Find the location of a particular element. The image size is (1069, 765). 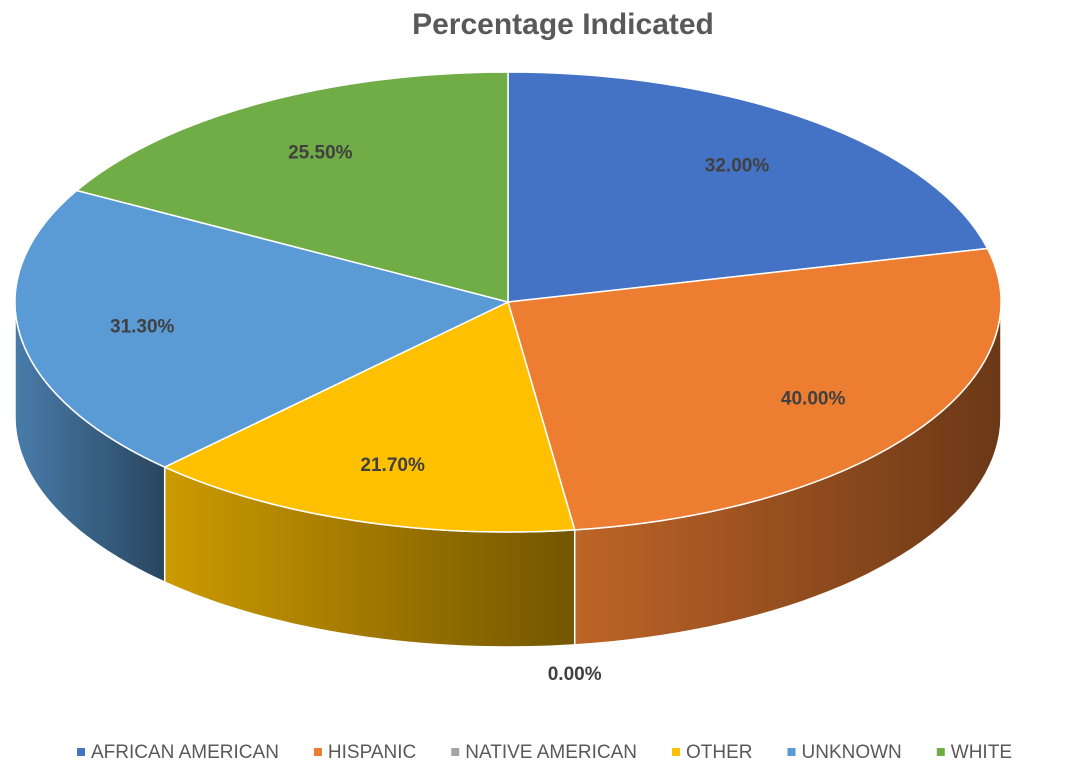

legend-label: HISPANIC is located at coordinates (372, 752).